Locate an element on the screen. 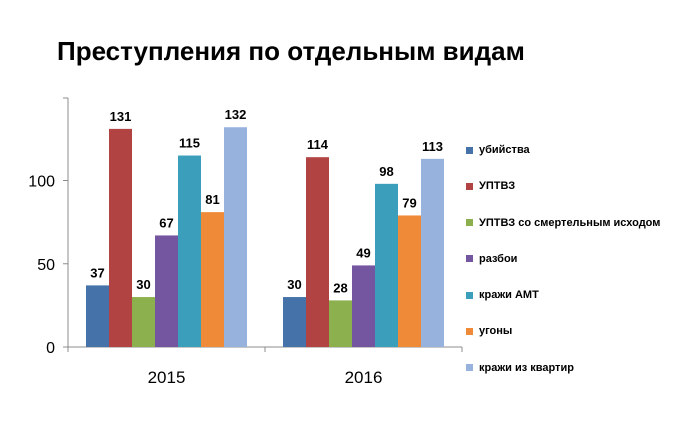 Image resolution: width=700 pixels, height=433 pixels. data-label: 115 is located at coordinates (189, 143).